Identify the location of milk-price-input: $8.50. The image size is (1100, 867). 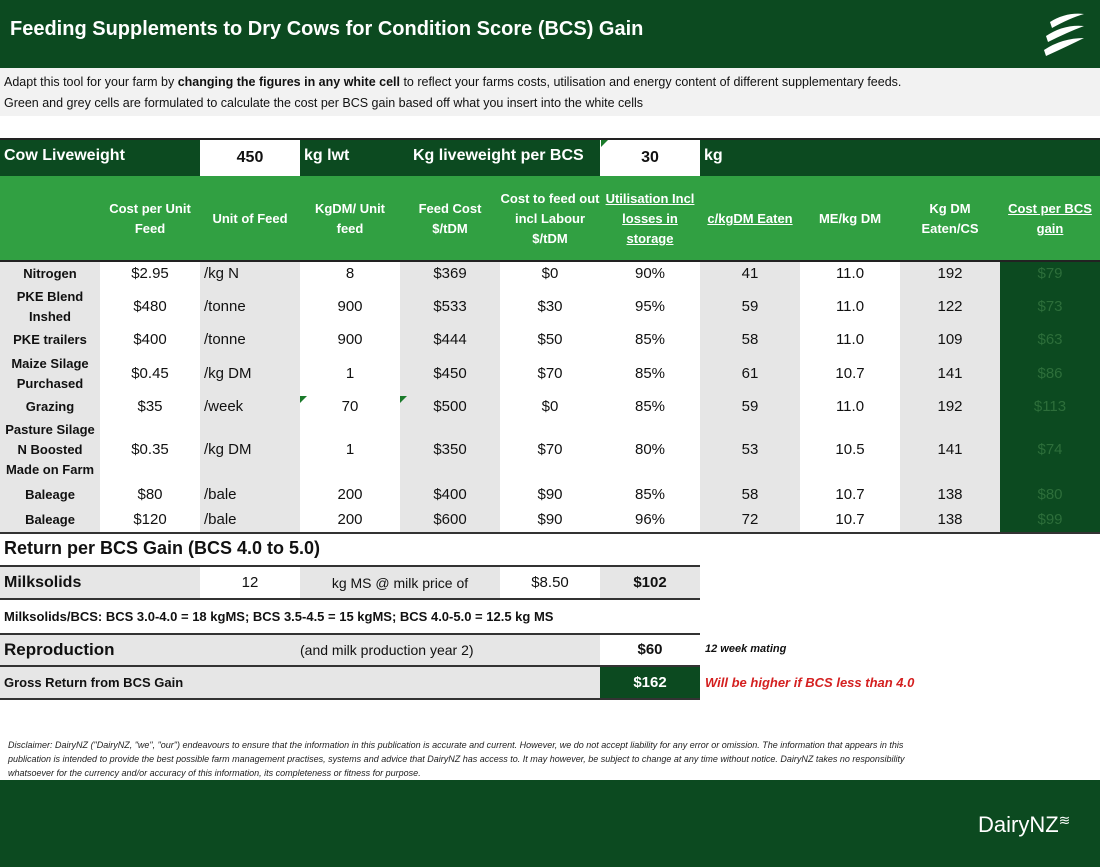
(550, 582).